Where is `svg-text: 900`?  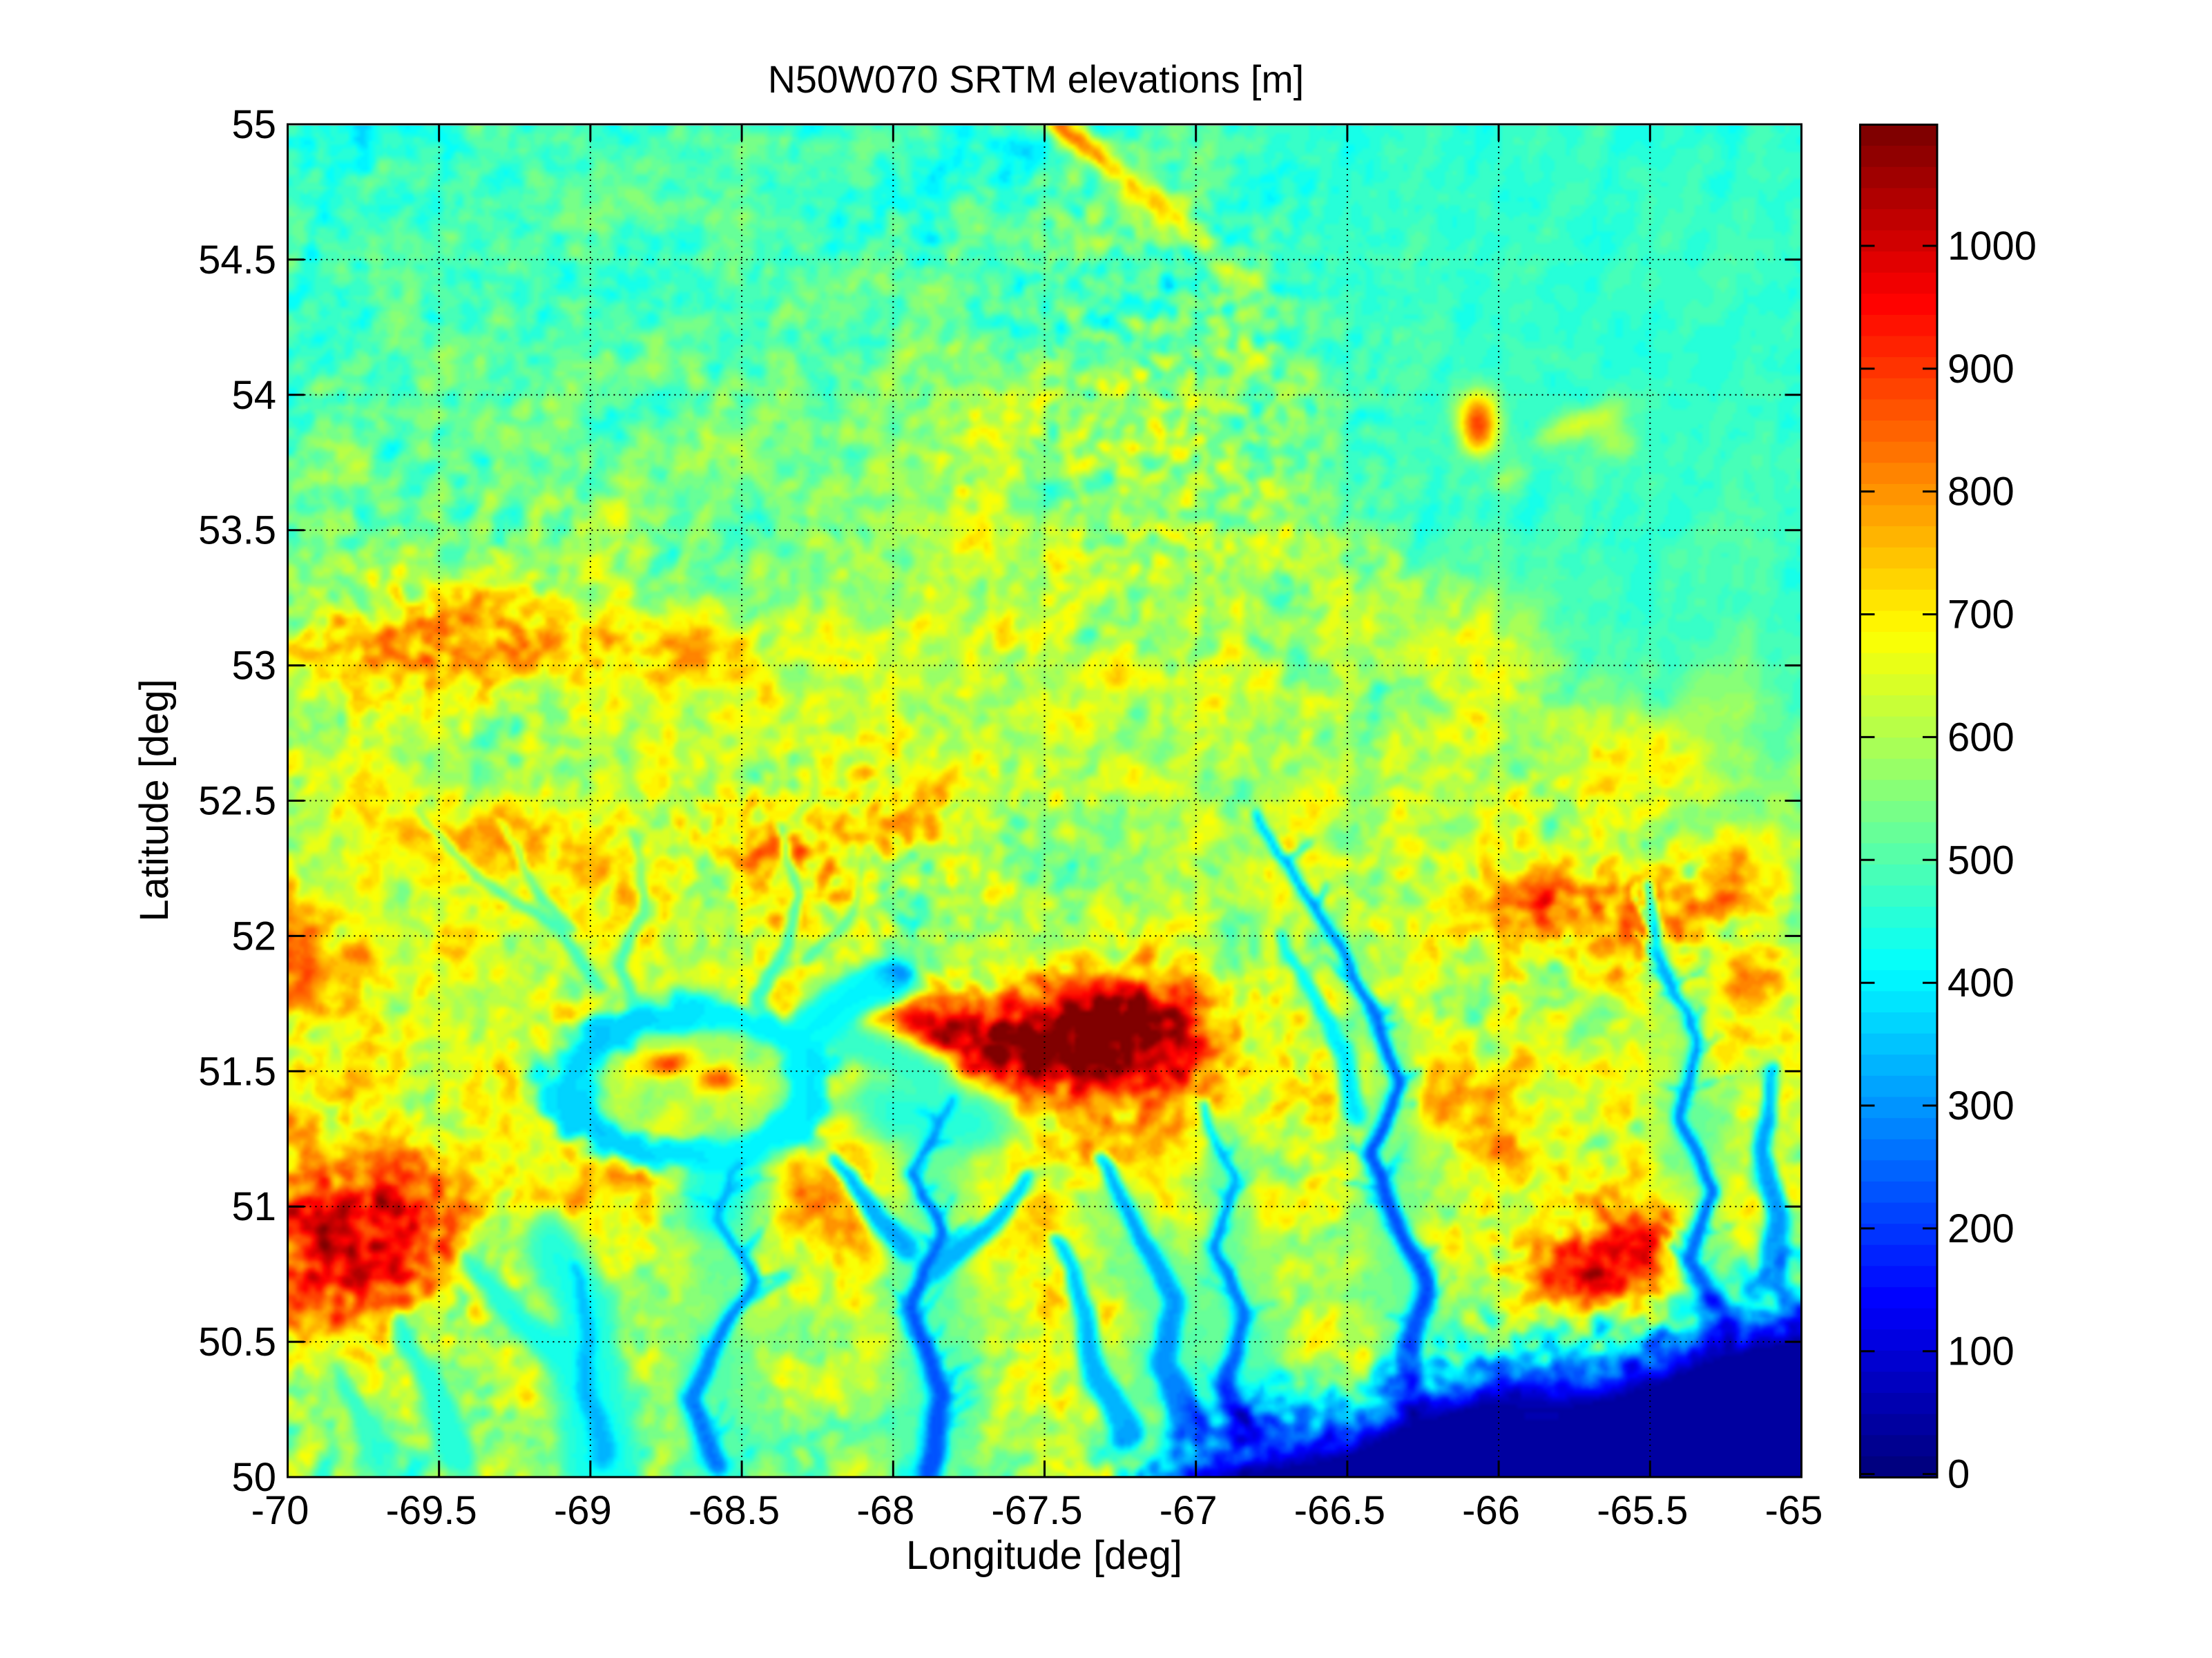
svg-text: 900 is located at coordinates (1981, 369).